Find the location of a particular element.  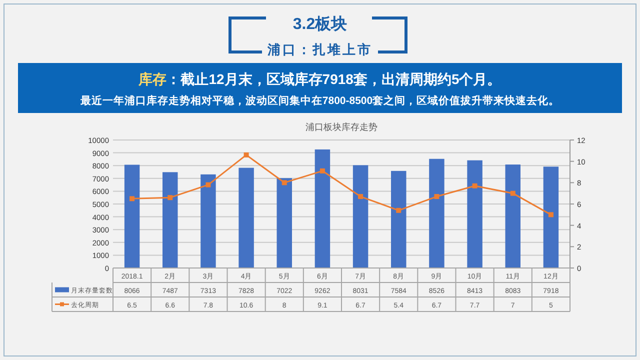

text: 最近一年浦口库存走势相对平稳，波动区间集中在7800-8500套之间，区域价值拔升带来快速去化。 is located at coordinates (319, 100).